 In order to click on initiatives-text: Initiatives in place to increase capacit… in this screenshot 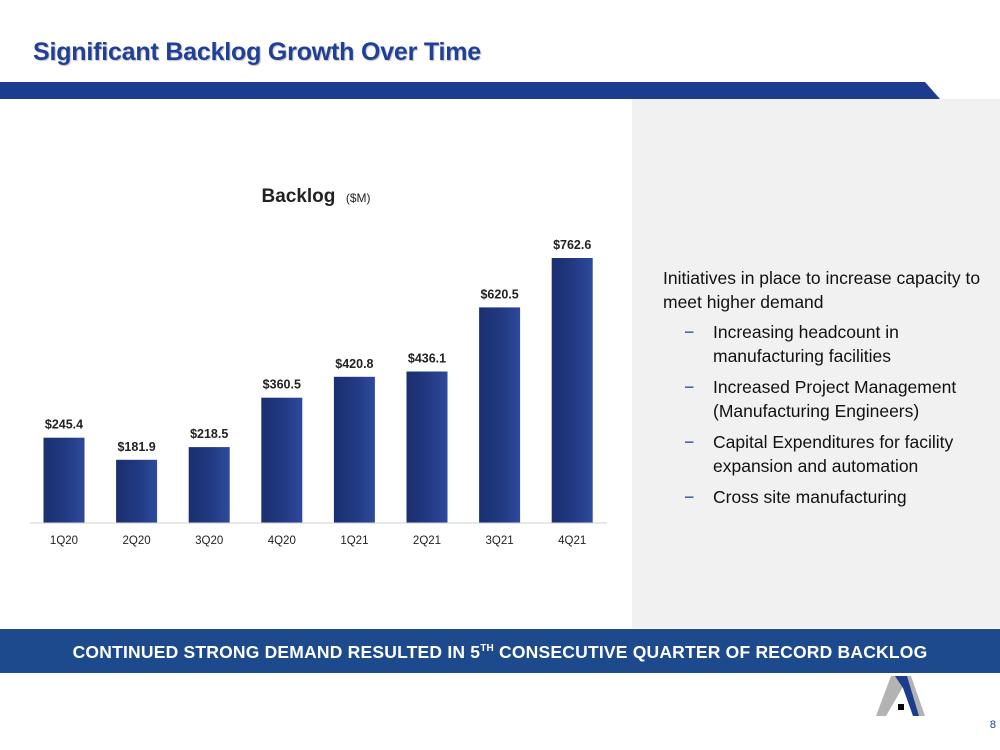, I will do `click(828, 391)`.